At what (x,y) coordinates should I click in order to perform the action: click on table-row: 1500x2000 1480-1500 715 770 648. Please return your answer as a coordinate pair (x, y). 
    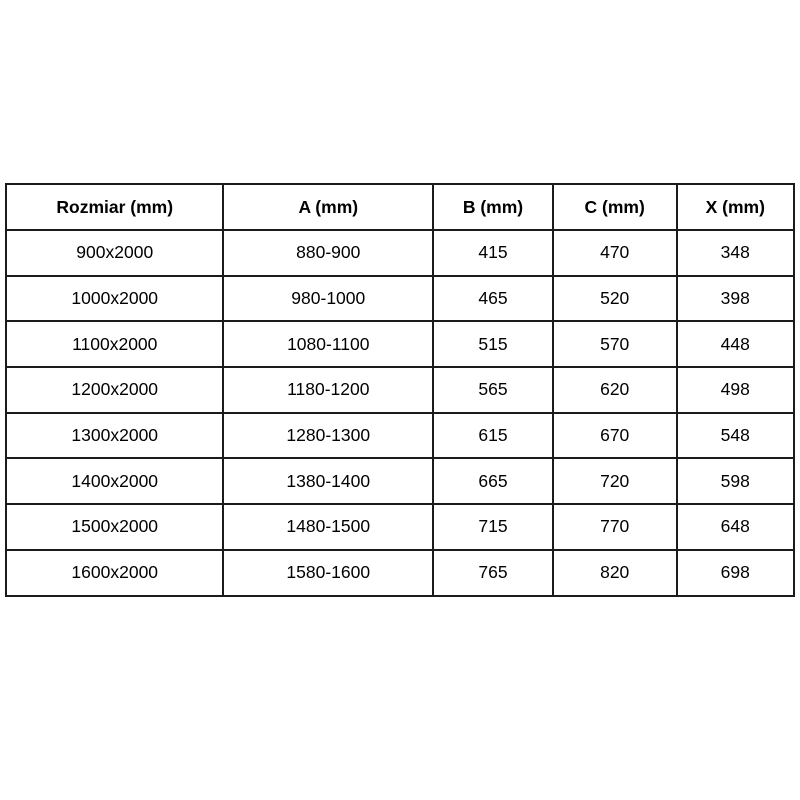
    Looking at the image, I should click on (400, 527).